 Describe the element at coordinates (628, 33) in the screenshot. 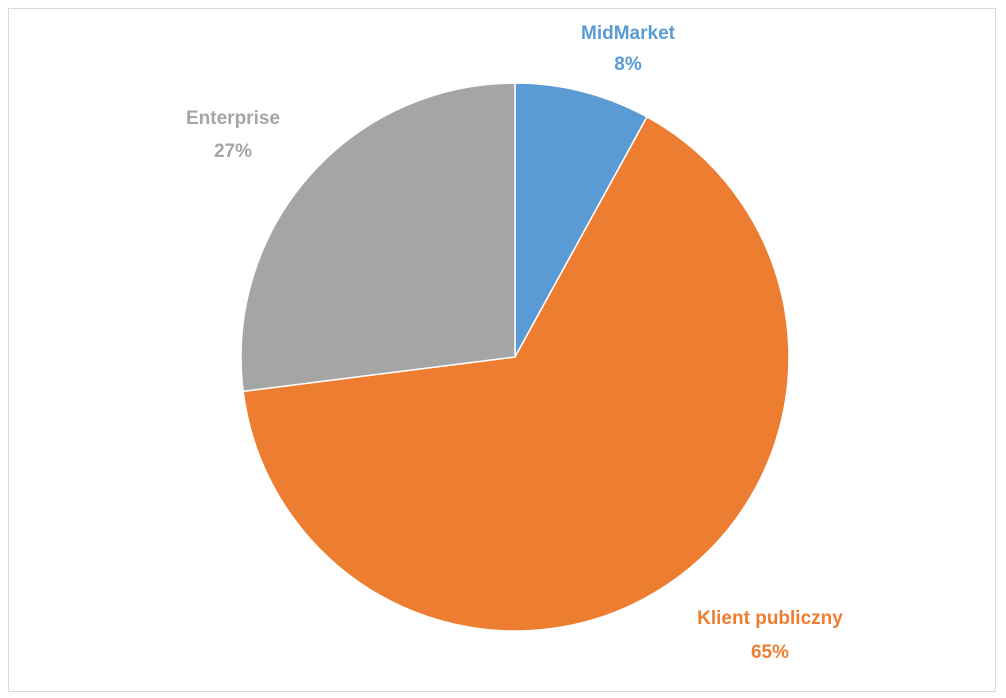

I see `slice-label-name-midmarket: MidMarket` at that location.